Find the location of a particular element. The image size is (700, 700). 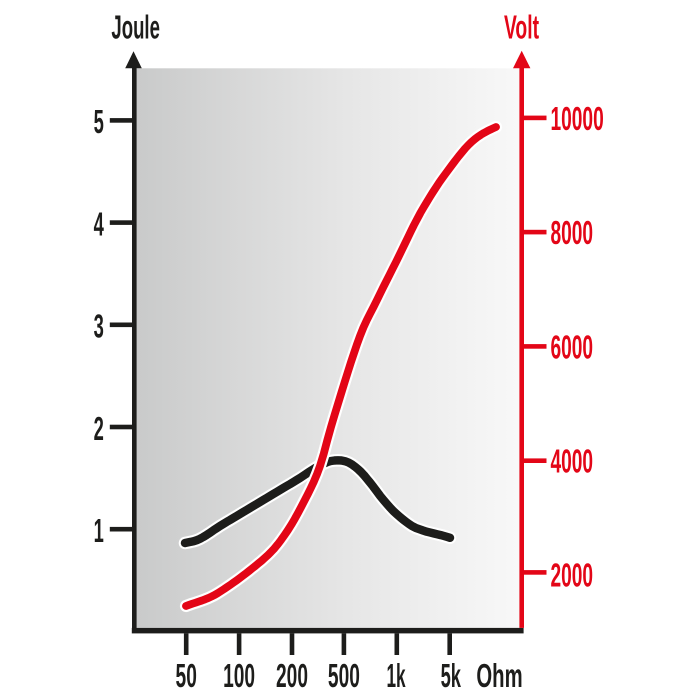

svg-text: 5k is located at coordinates (451, 675).